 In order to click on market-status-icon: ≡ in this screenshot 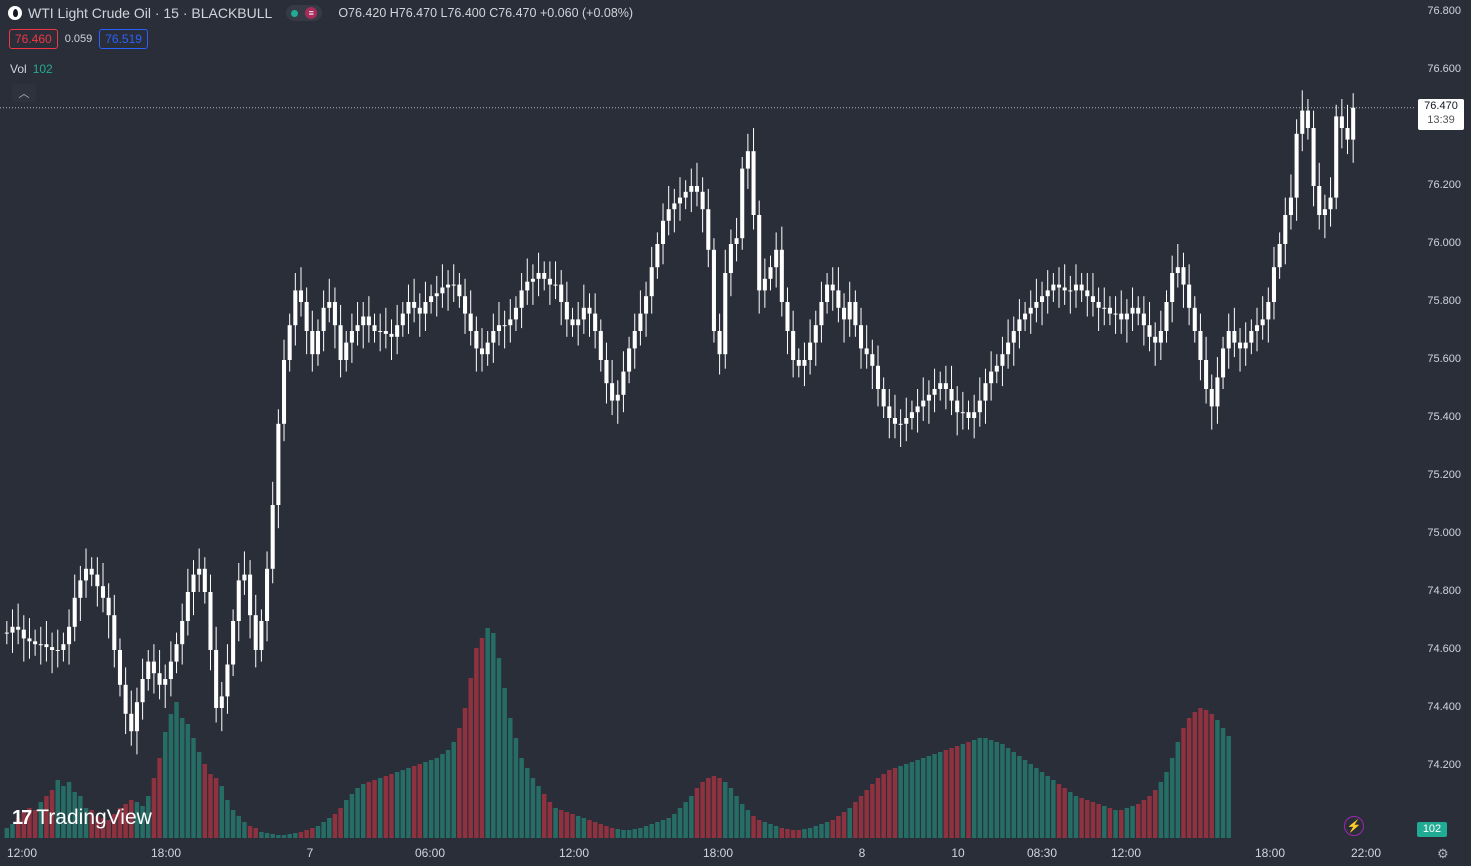, I will do `click(304, 13)`.